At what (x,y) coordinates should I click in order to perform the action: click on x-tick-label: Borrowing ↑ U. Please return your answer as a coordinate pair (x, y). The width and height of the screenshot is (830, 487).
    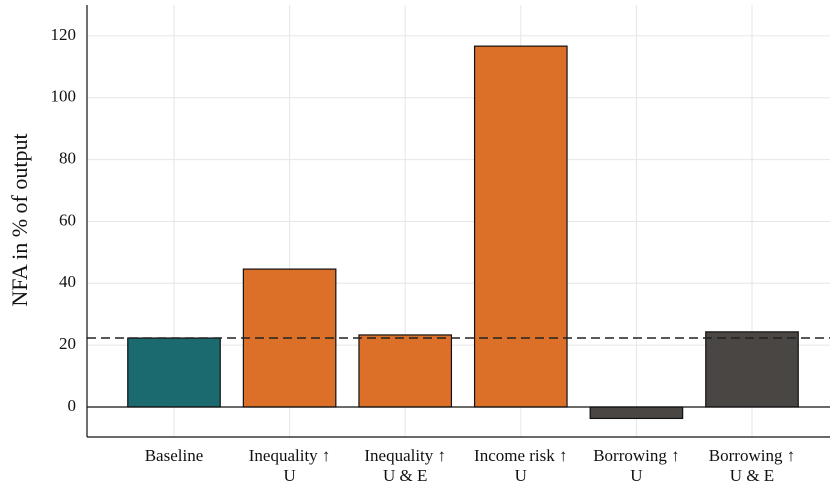
    Looking at the image, I should click on (636, 465).